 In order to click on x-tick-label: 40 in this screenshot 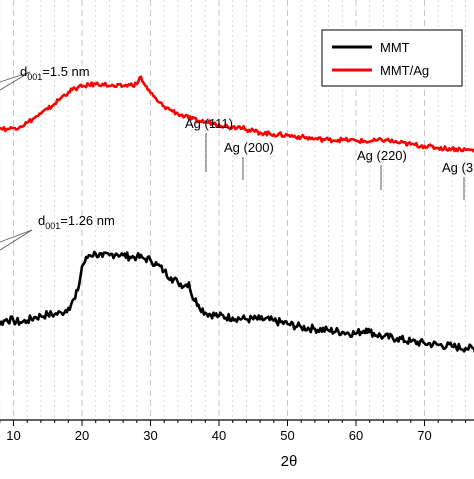, I will do `click(219, 435)`.